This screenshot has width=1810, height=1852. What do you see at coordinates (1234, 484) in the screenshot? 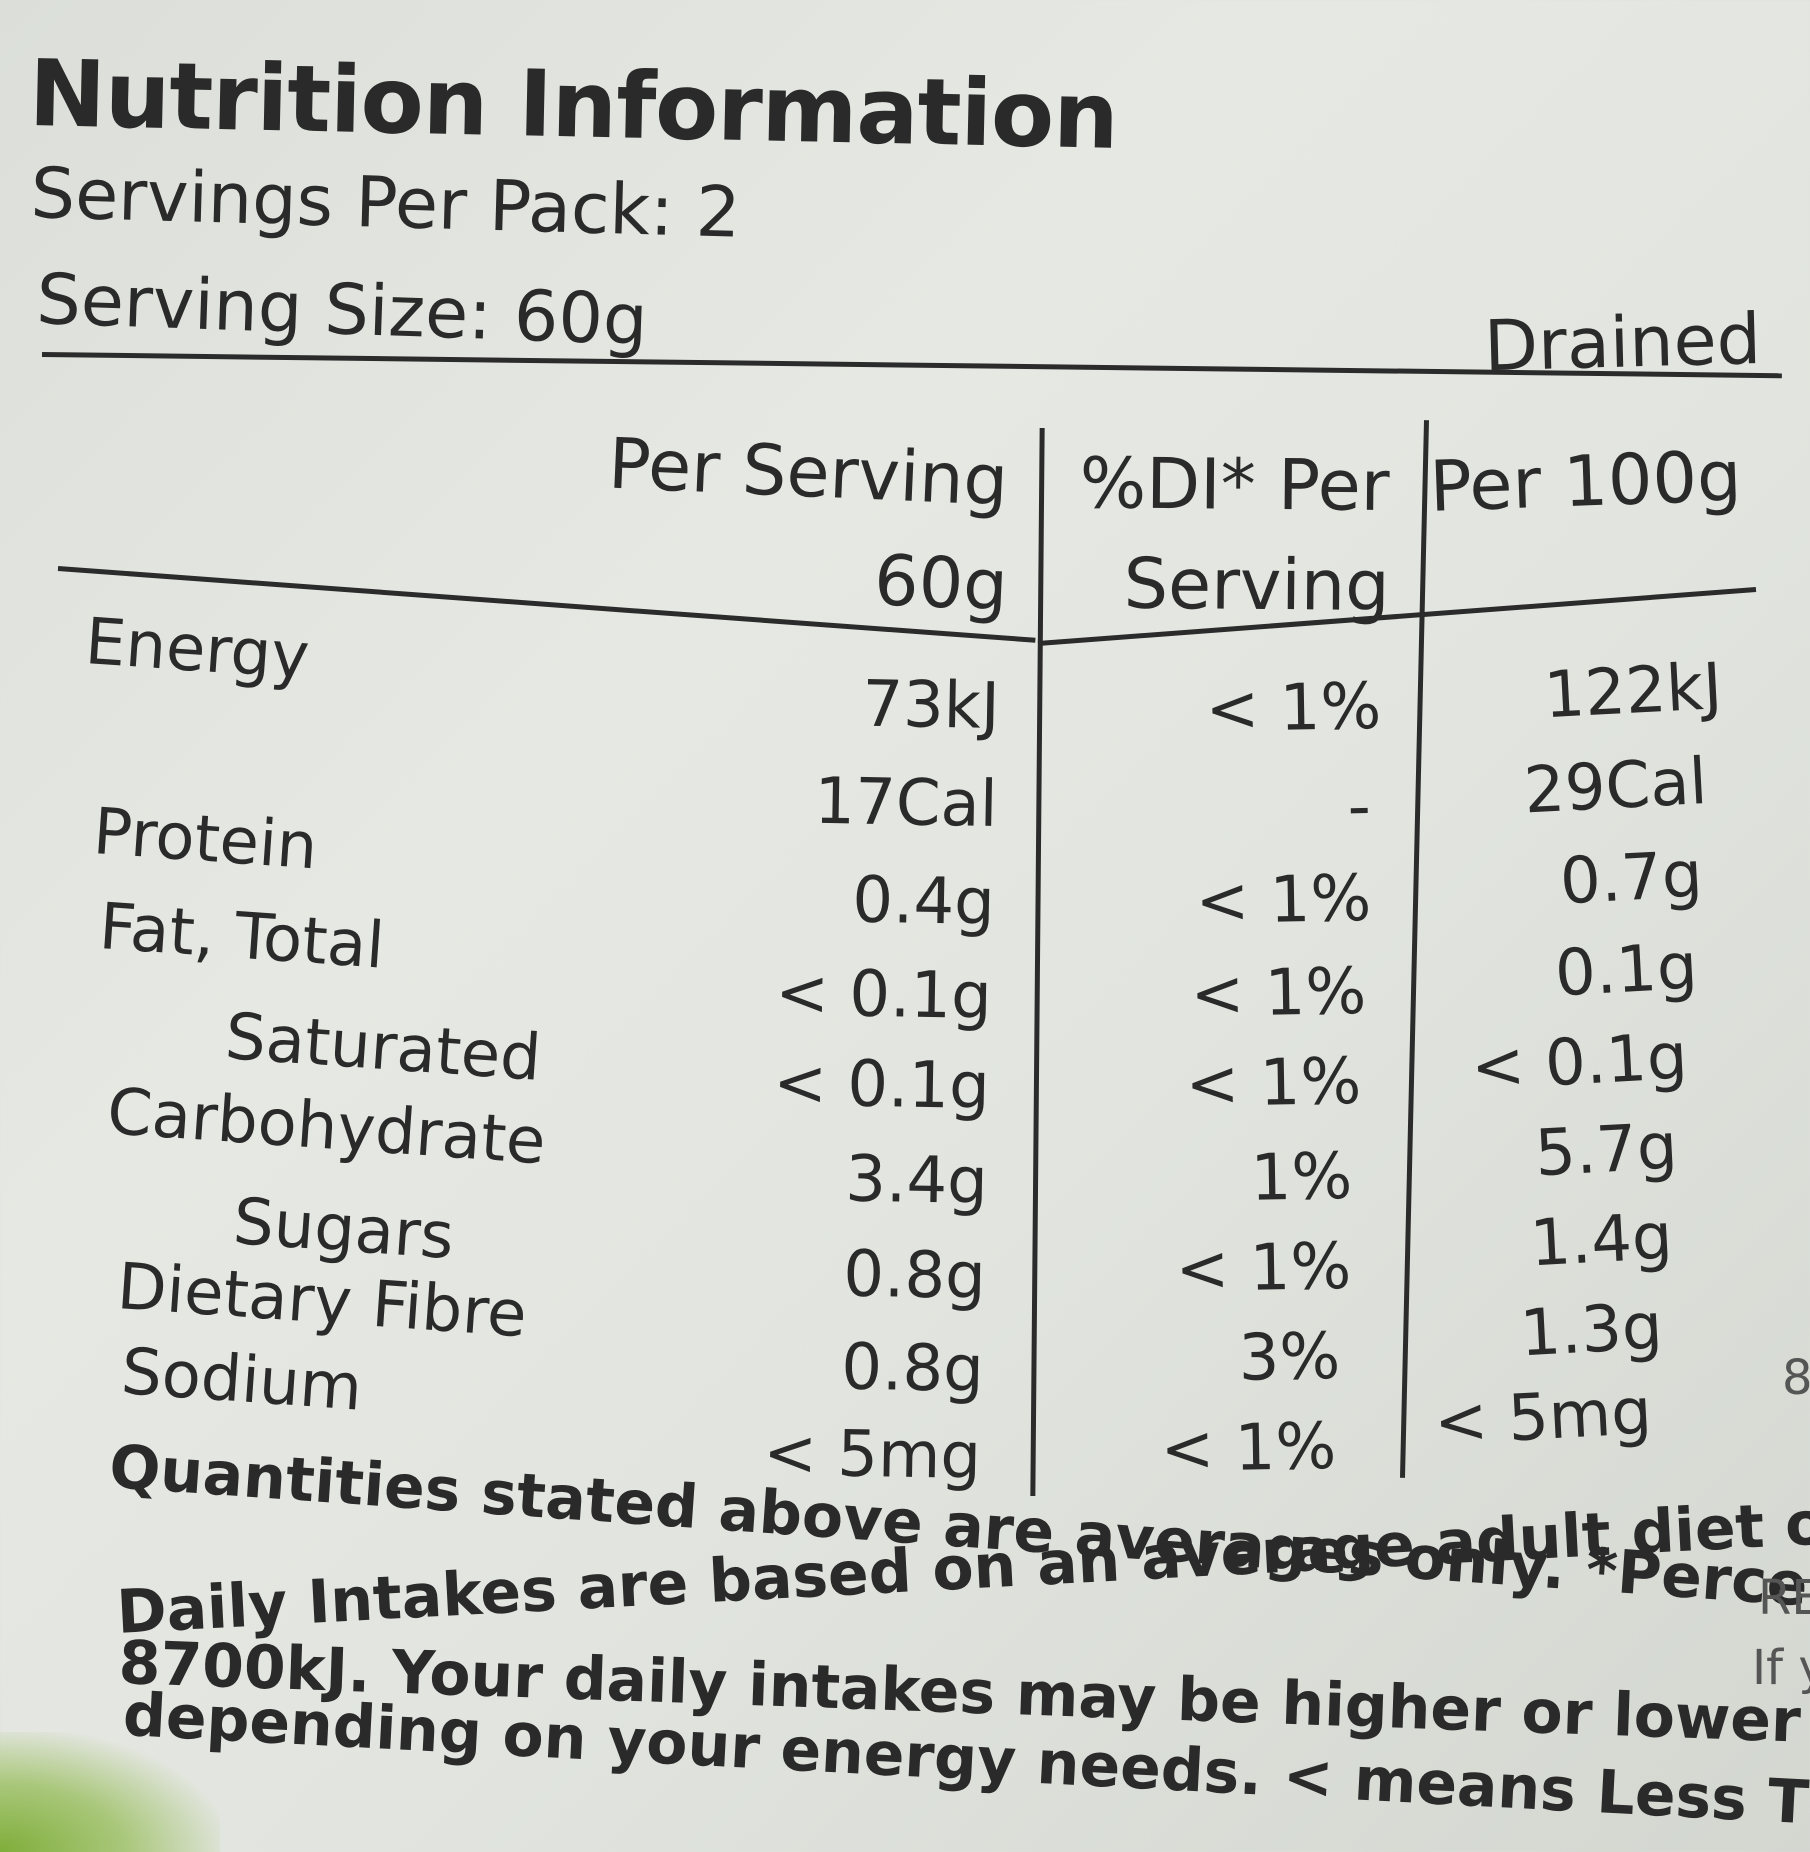
I see `col-di-line1: %DI* Per` at bounding box center [1234, 484].